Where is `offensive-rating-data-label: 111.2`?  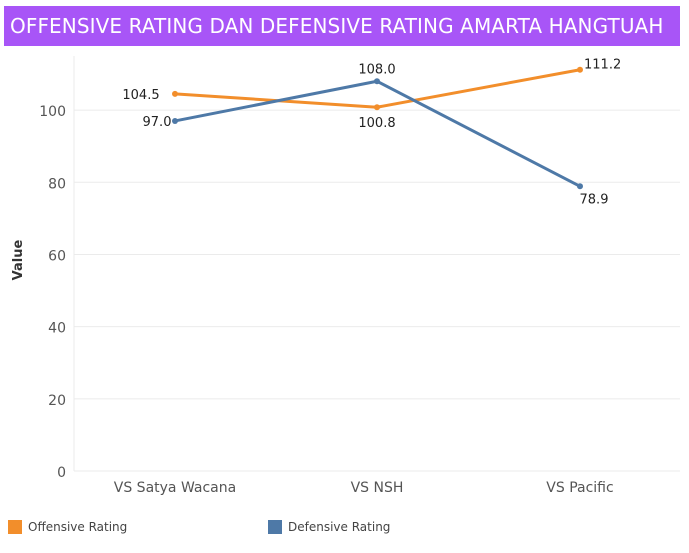
offensive-rating-data-label: 111.2 is located at coordinates (602, 65).